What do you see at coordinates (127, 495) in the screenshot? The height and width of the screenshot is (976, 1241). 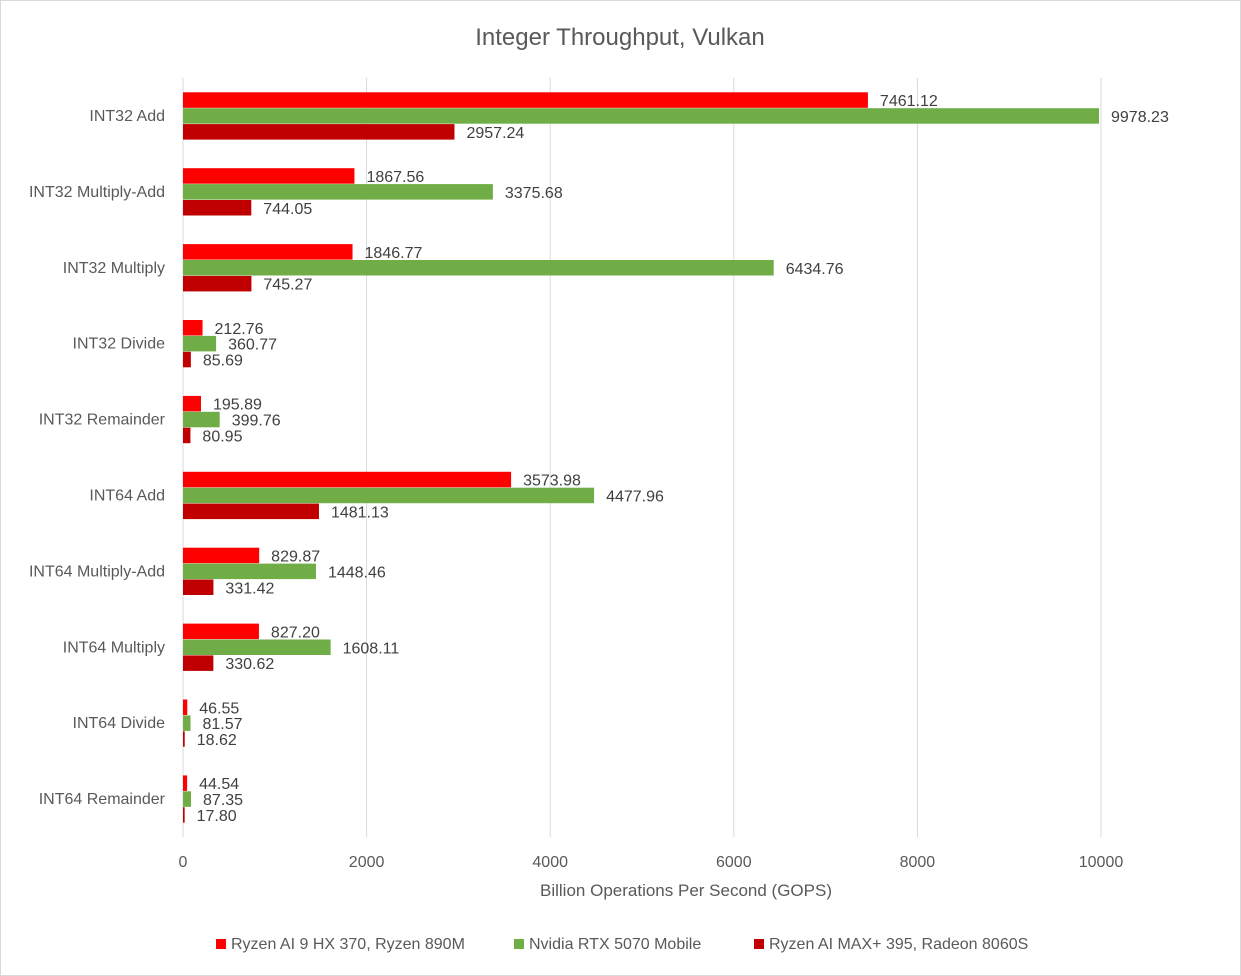 I see `category-label: INT64 Add` at bounding box center [127, 495].